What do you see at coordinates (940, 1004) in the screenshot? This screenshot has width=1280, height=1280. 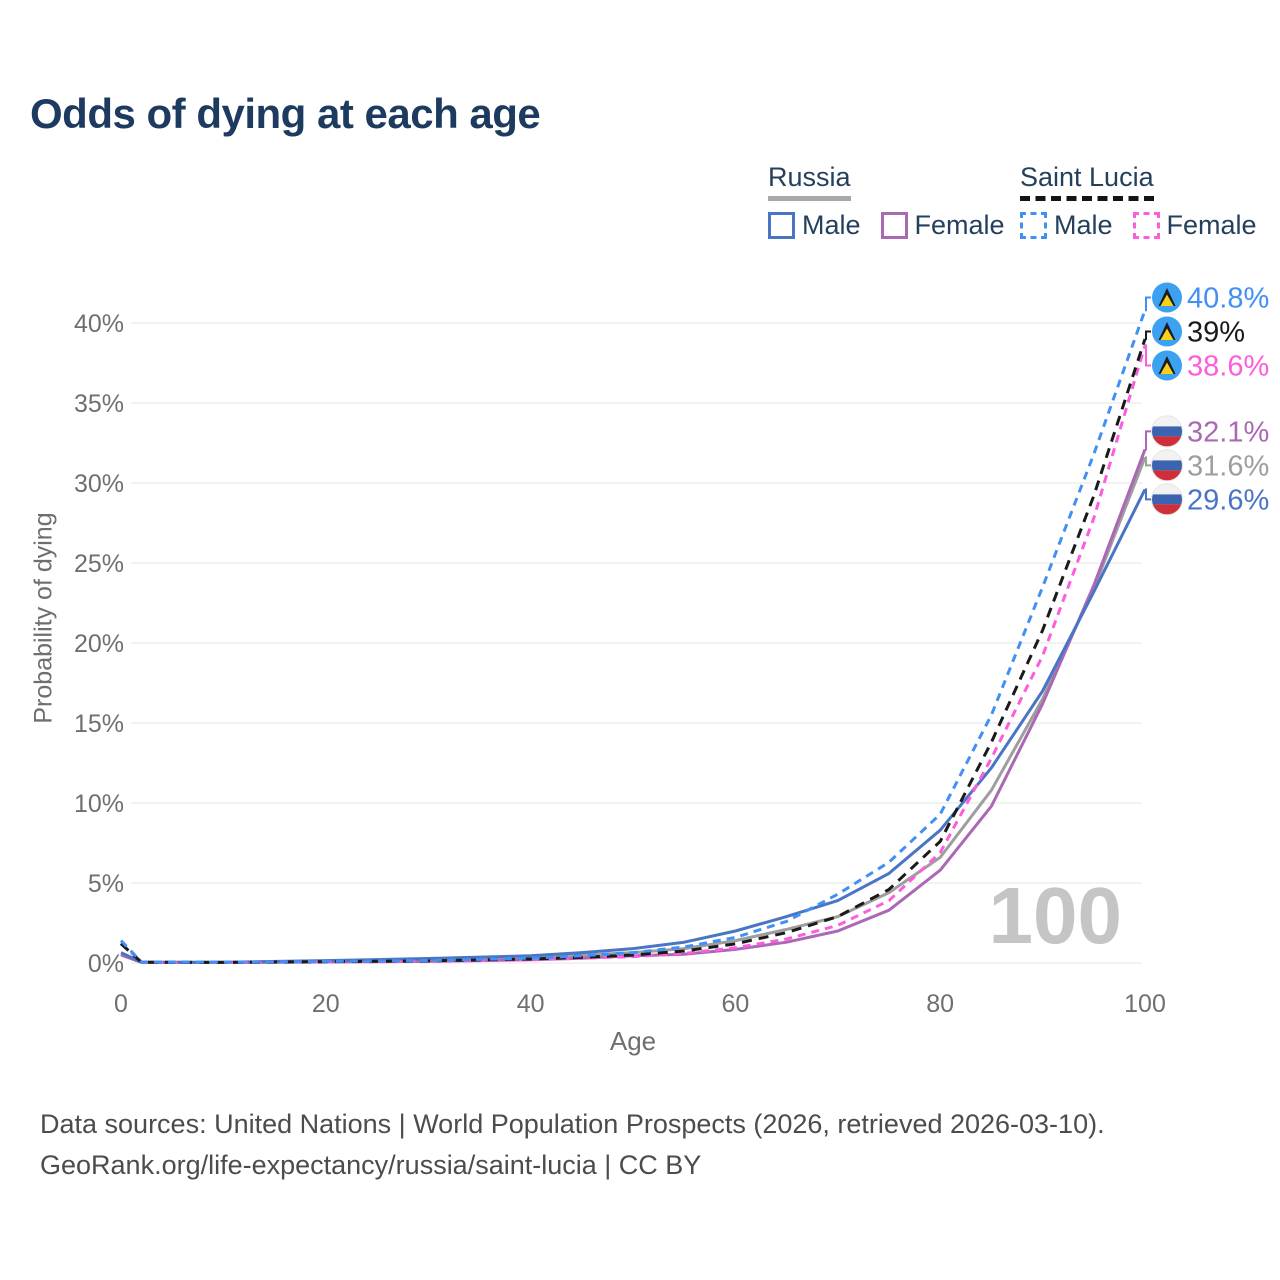 I see `x-tick-label: 80` at bounding box center [940, 1004].